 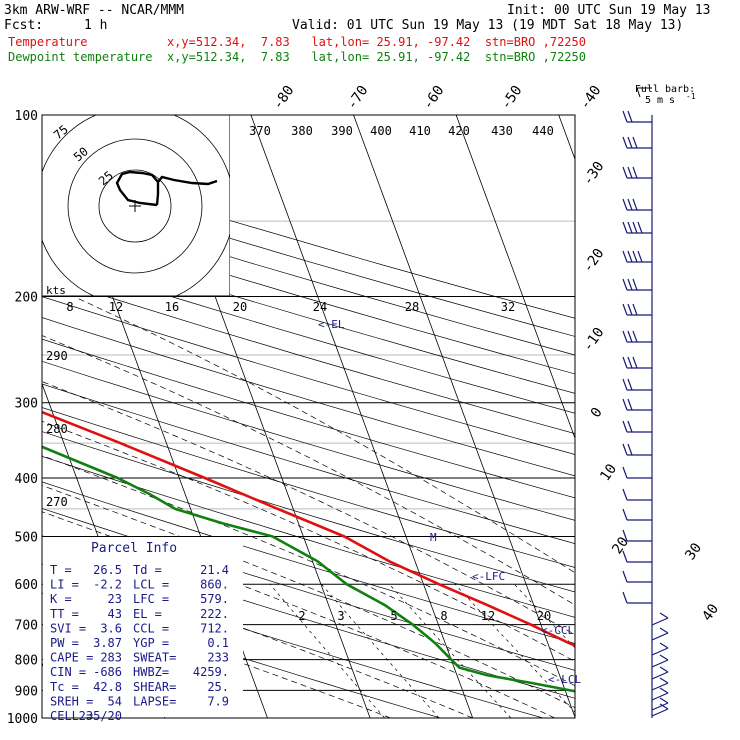 I want to click on hodograph-trace, so click(x=166, y=188).